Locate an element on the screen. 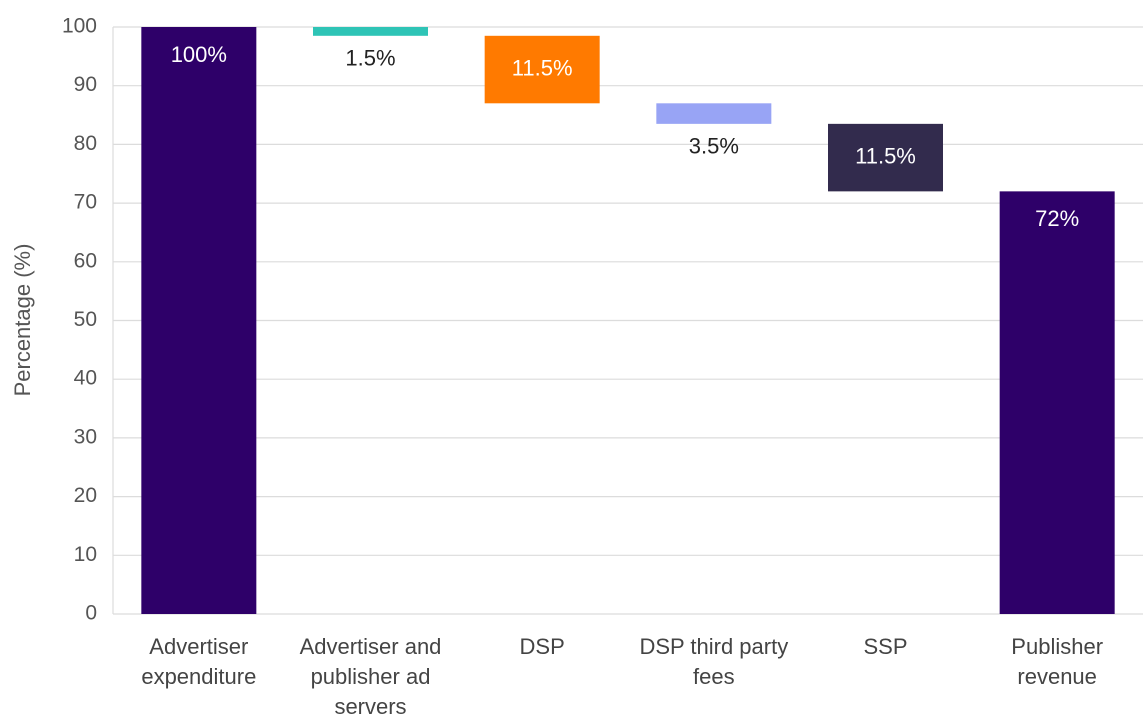 This screenshot has width=1143, height=716. y-tick-label: 80 is located at coordinates (85, 143).